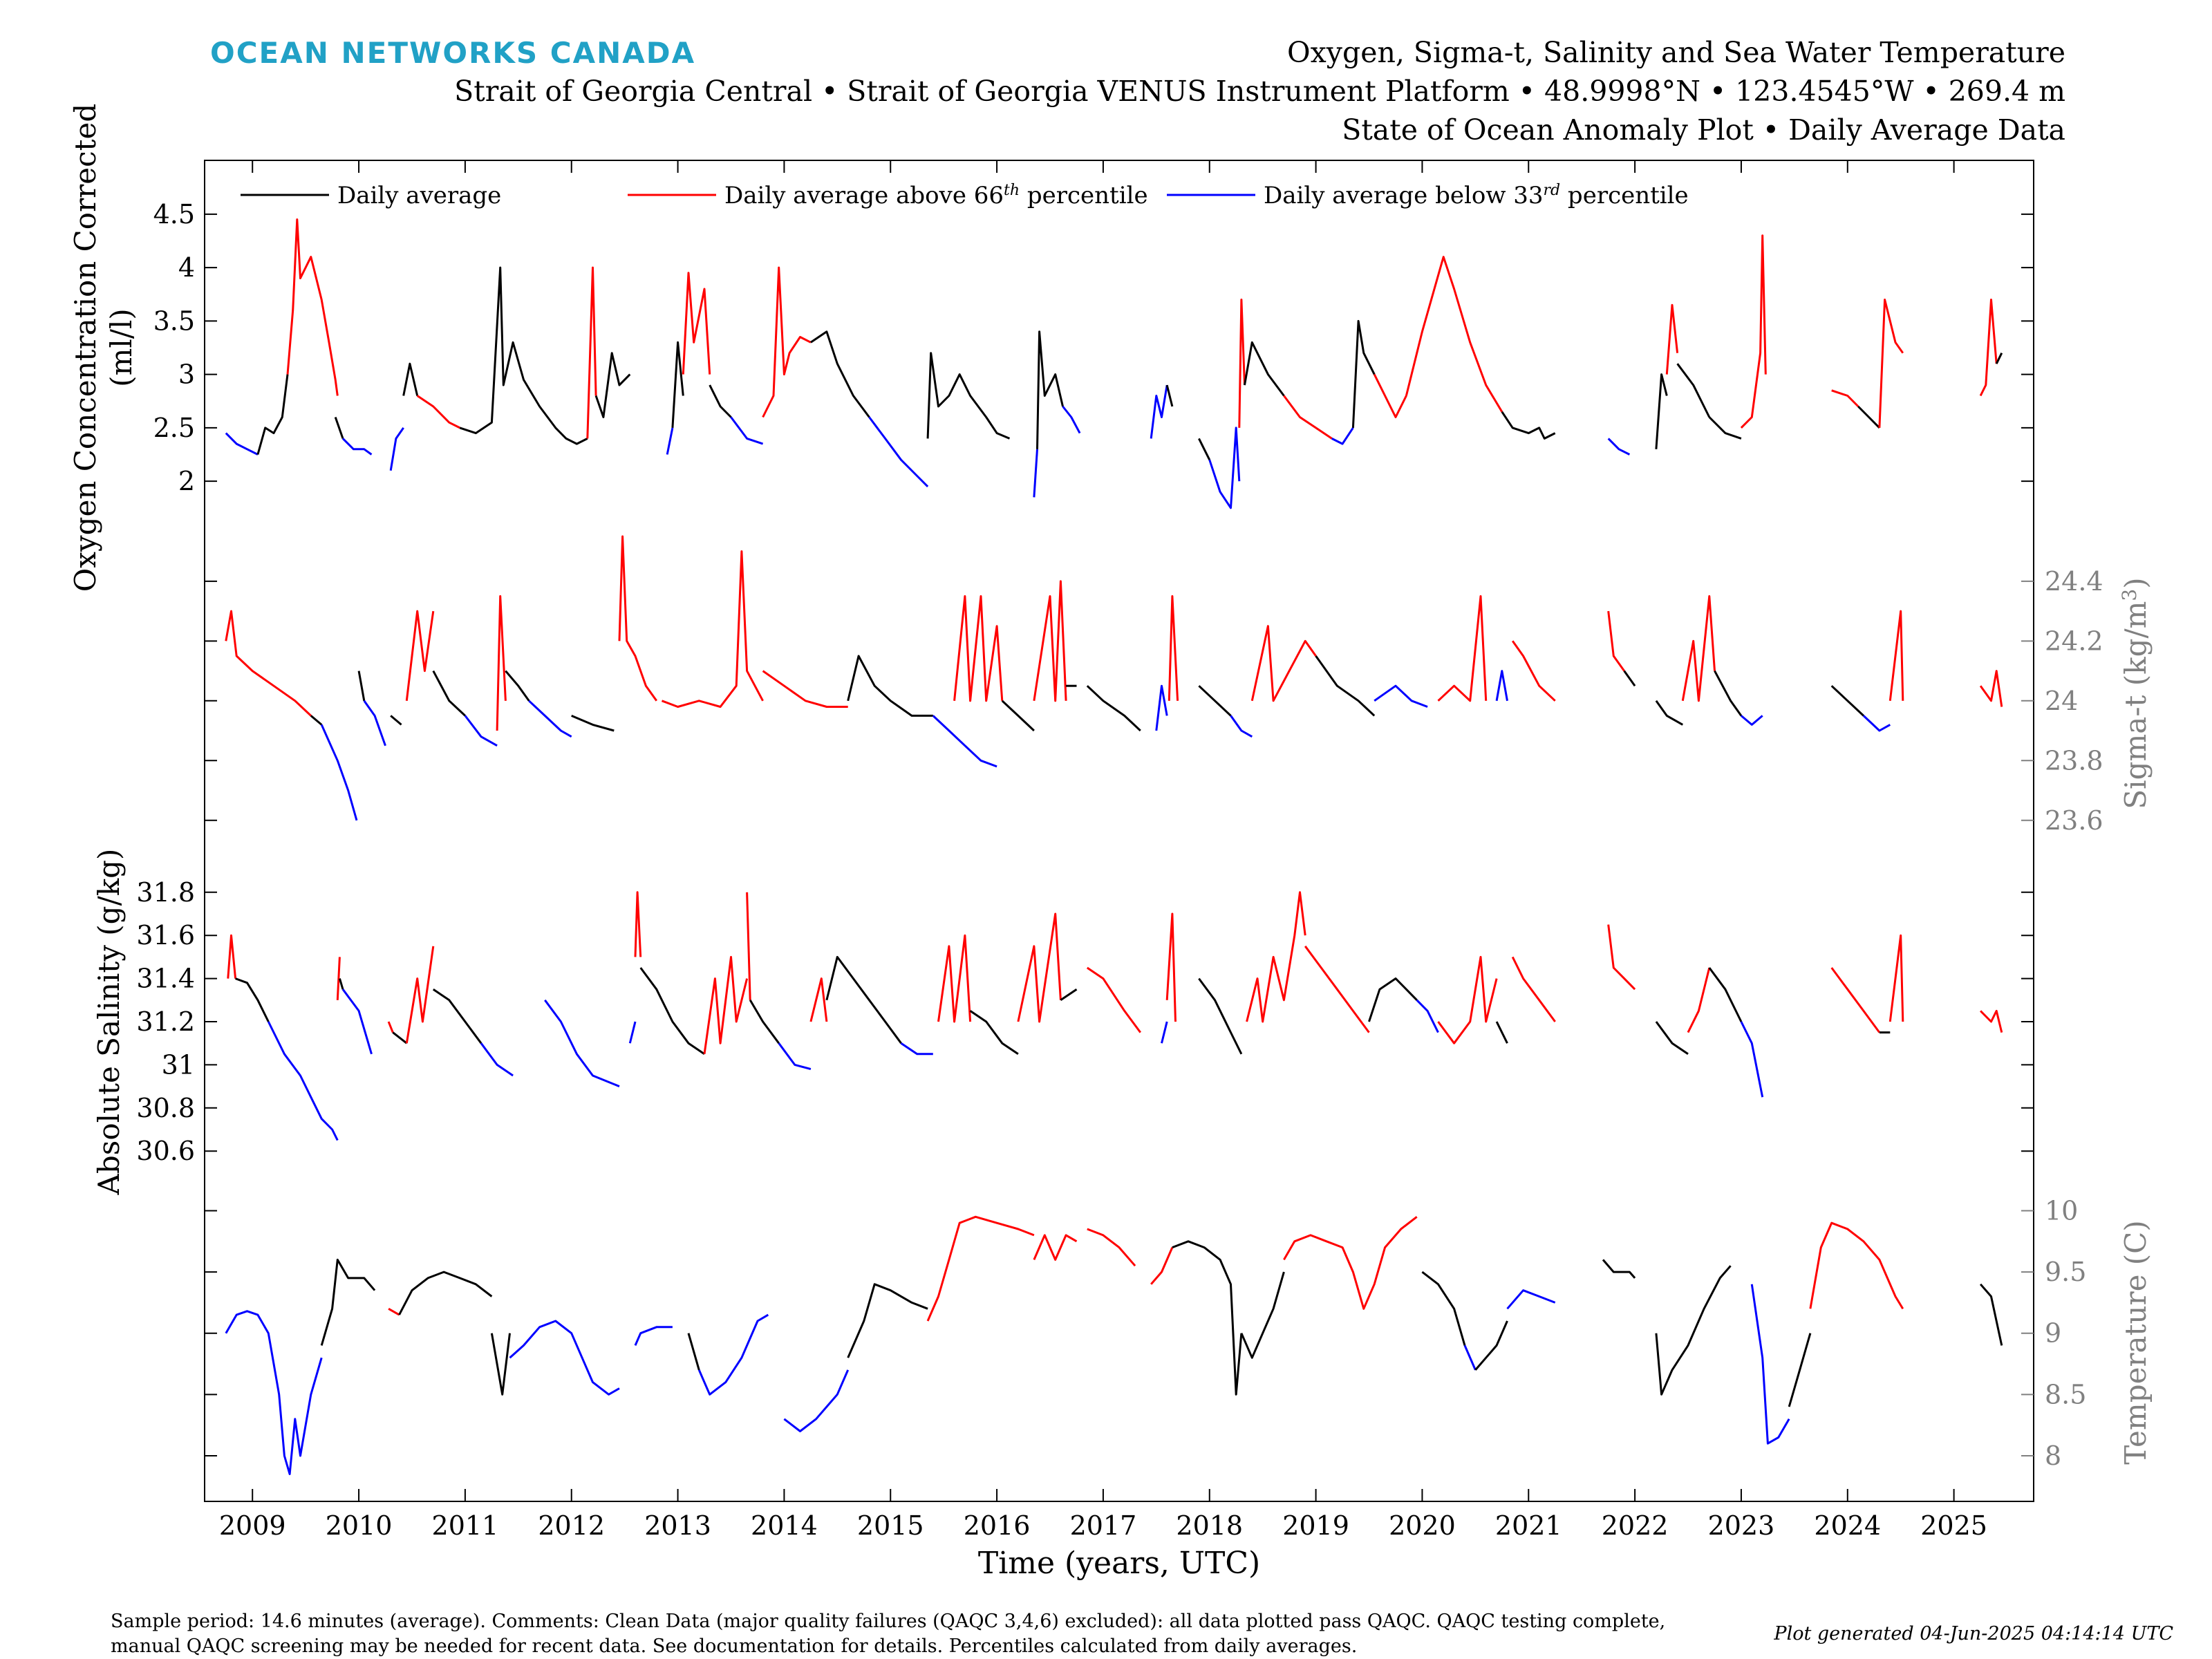 The height and width of the screenshot is (1659, 2212). What do you see at coordinates (1119, 1563) in the screenshot?
I see `x-axis-label: Time (years, UTC)` at bounding box center [1119, 1563].